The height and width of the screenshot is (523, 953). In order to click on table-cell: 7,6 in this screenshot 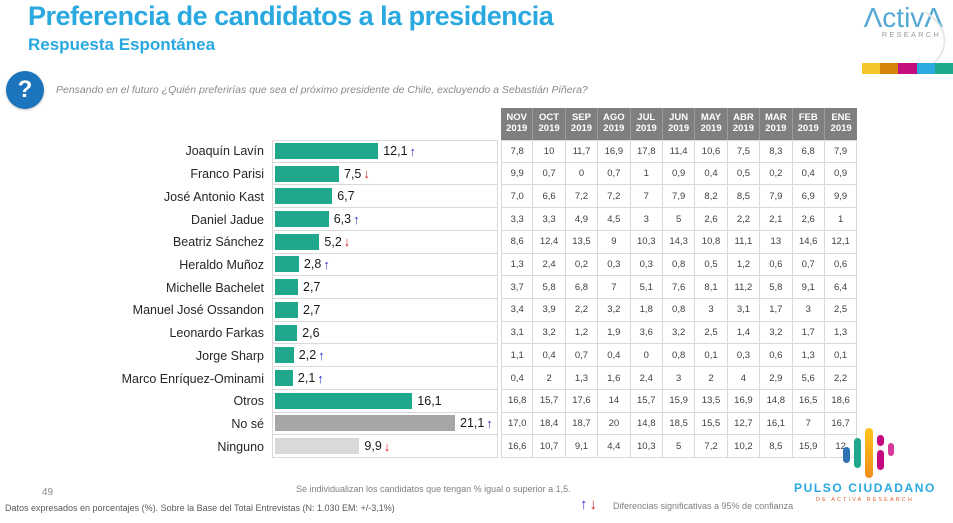, I will do `click(679, 288)`.